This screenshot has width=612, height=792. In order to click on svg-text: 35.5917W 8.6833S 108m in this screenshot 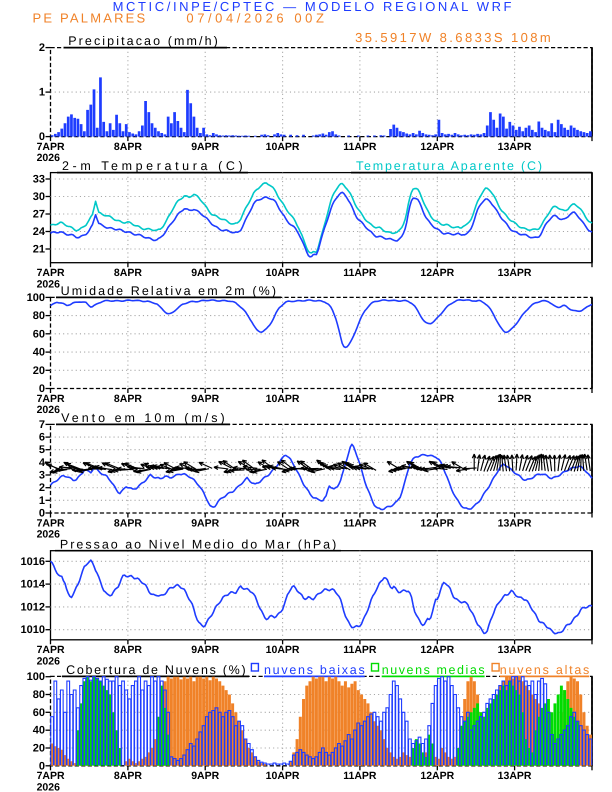, I will do `click(453, 37)`.